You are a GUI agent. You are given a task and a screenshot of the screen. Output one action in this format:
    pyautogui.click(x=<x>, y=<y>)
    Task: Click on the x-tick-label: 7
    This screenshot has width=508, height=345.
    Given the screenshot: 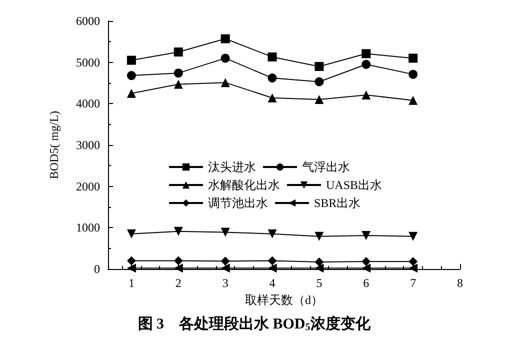 What is the action you would take?
    pyautogui.click(x=413, y=283)
    